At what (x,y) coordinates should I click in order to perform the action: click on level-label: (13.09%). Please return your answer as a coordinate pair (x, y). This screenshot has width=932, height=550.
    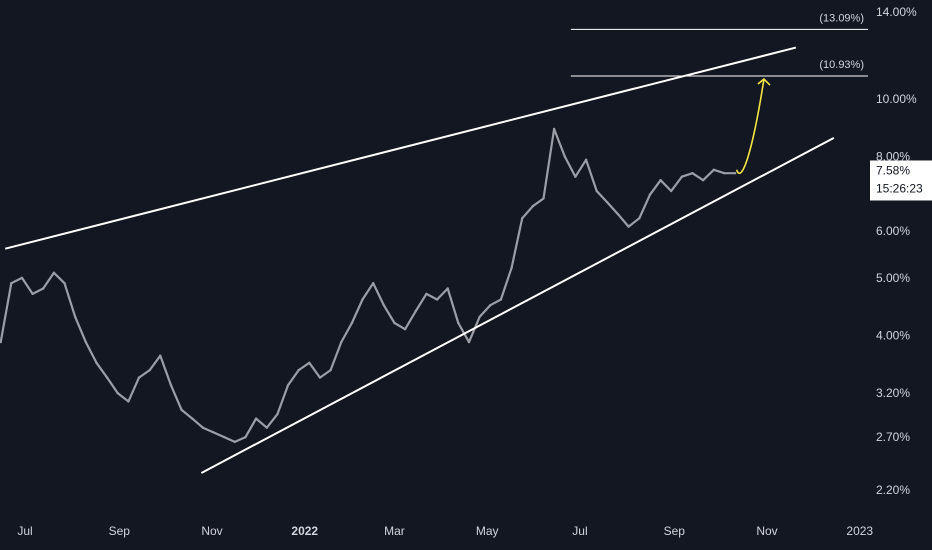
    Looking at the image, I should click on (841, 18).